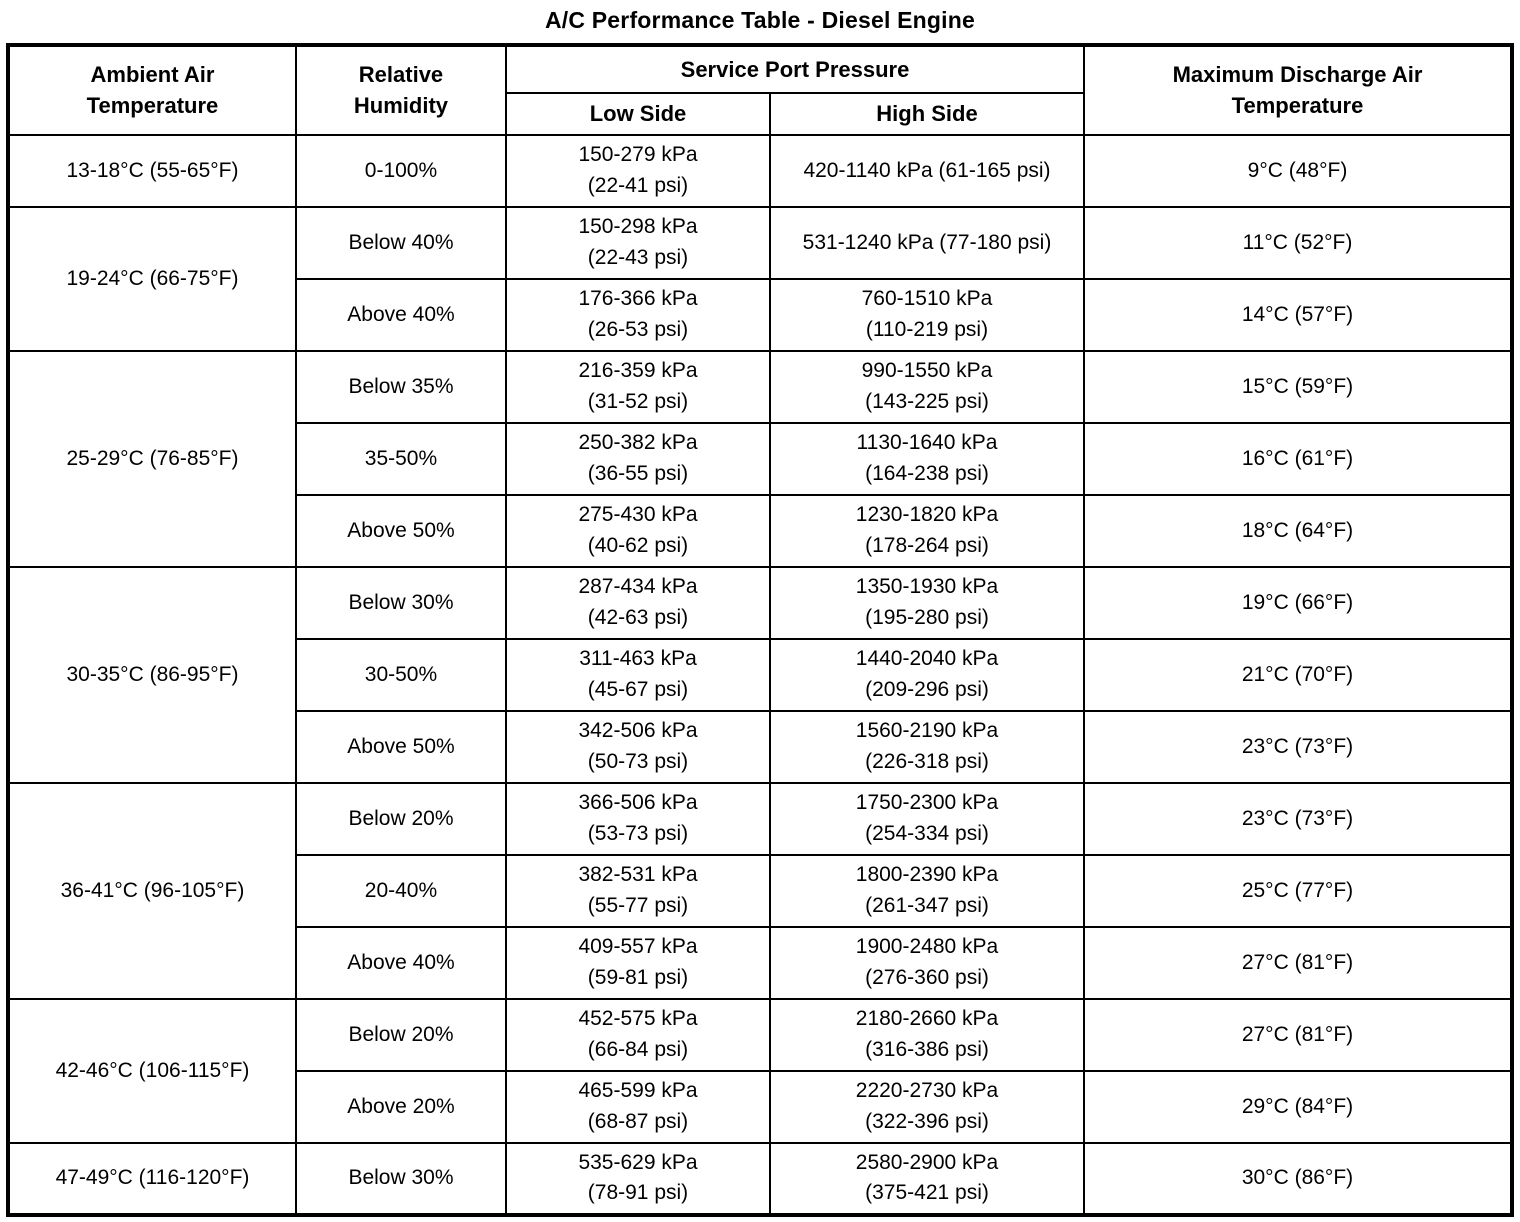 Image resolution: width=1520 pixels, height=1222 pixels. Describe the element at coordinates (151, 1178) in the screenshot. I see `ambient-cell: 47-49°C (116-120°F)` at that location.